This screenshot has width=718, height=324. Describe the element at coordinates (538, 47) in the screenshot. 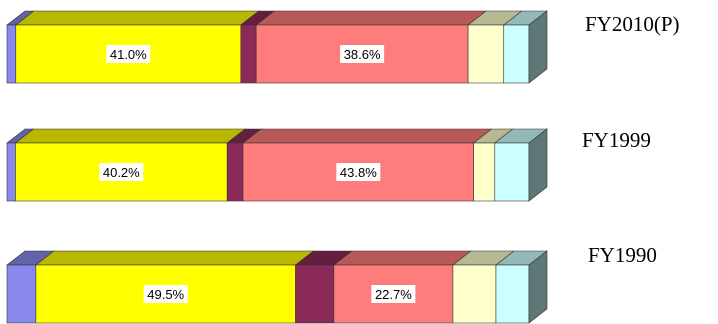

I see `bar-0-side-face` at that location.